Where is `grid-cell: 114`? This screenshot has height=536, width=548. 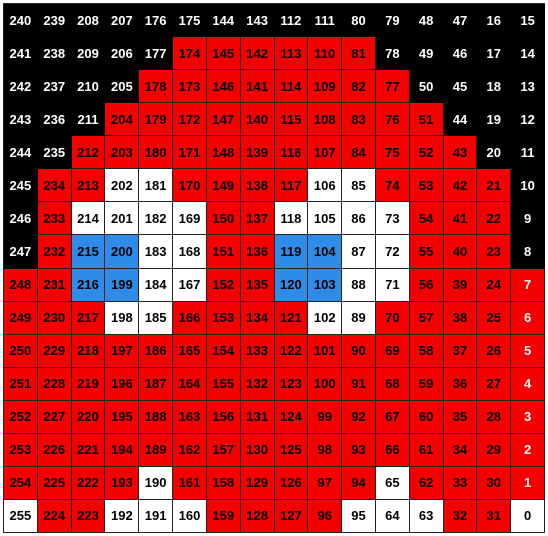 grid-cell: 114 is located at coordinates (291, 87).